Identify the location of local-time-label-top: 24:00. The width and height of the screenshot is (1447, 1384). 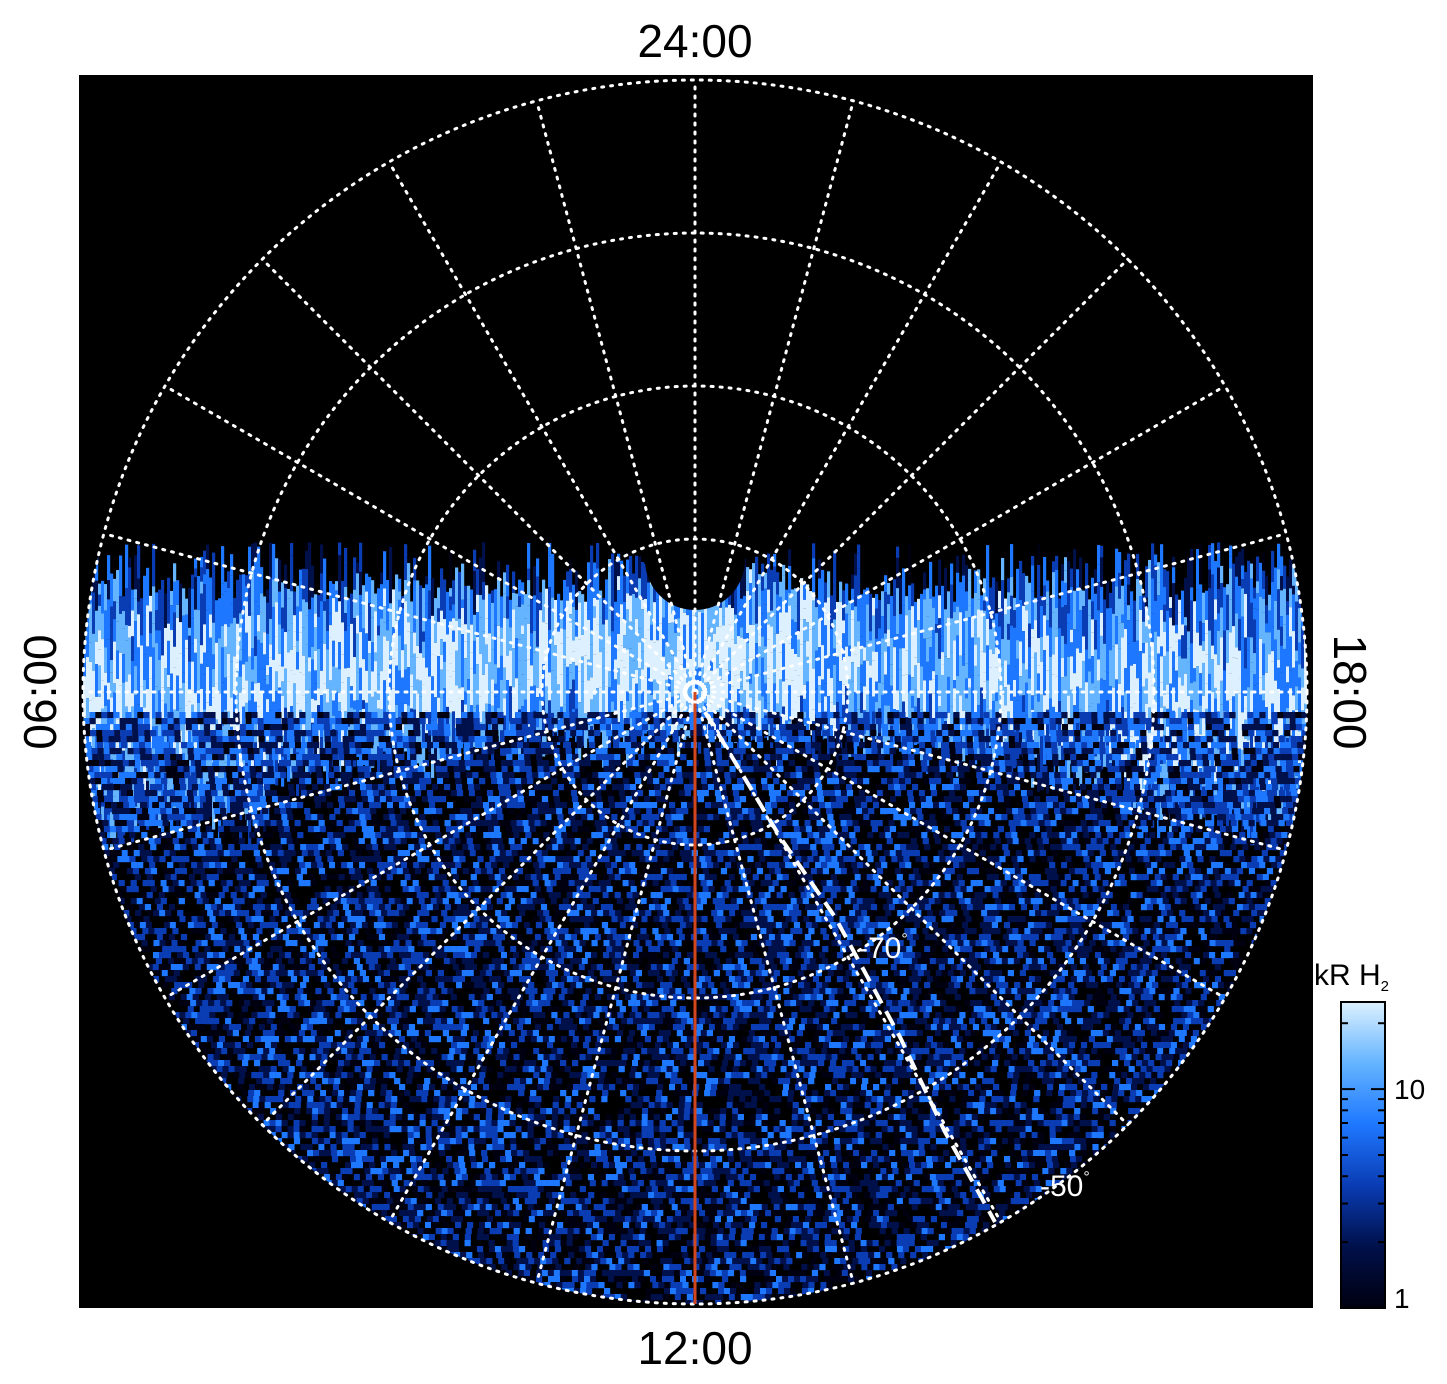
(694, 41).